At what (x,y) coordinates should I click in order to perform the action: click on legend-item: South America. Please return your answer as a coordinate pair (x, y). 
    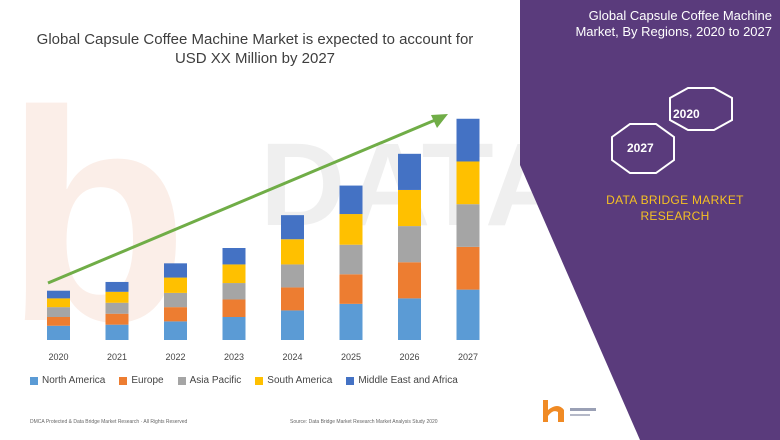
    Looking at the image, I should click on (293, 380).